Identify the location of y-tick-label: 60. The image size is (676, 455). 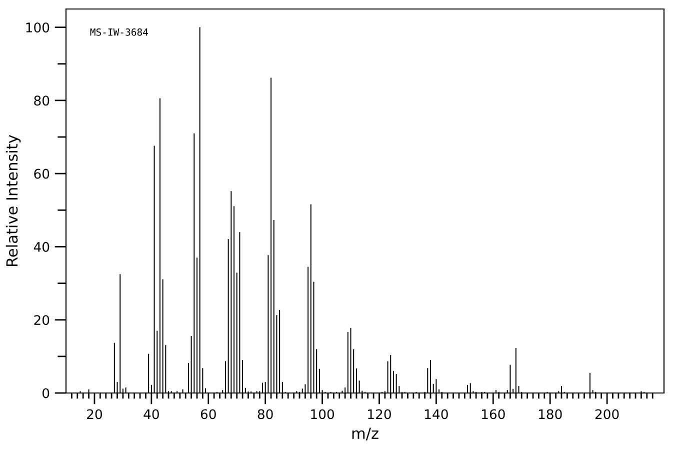
(42, 173).